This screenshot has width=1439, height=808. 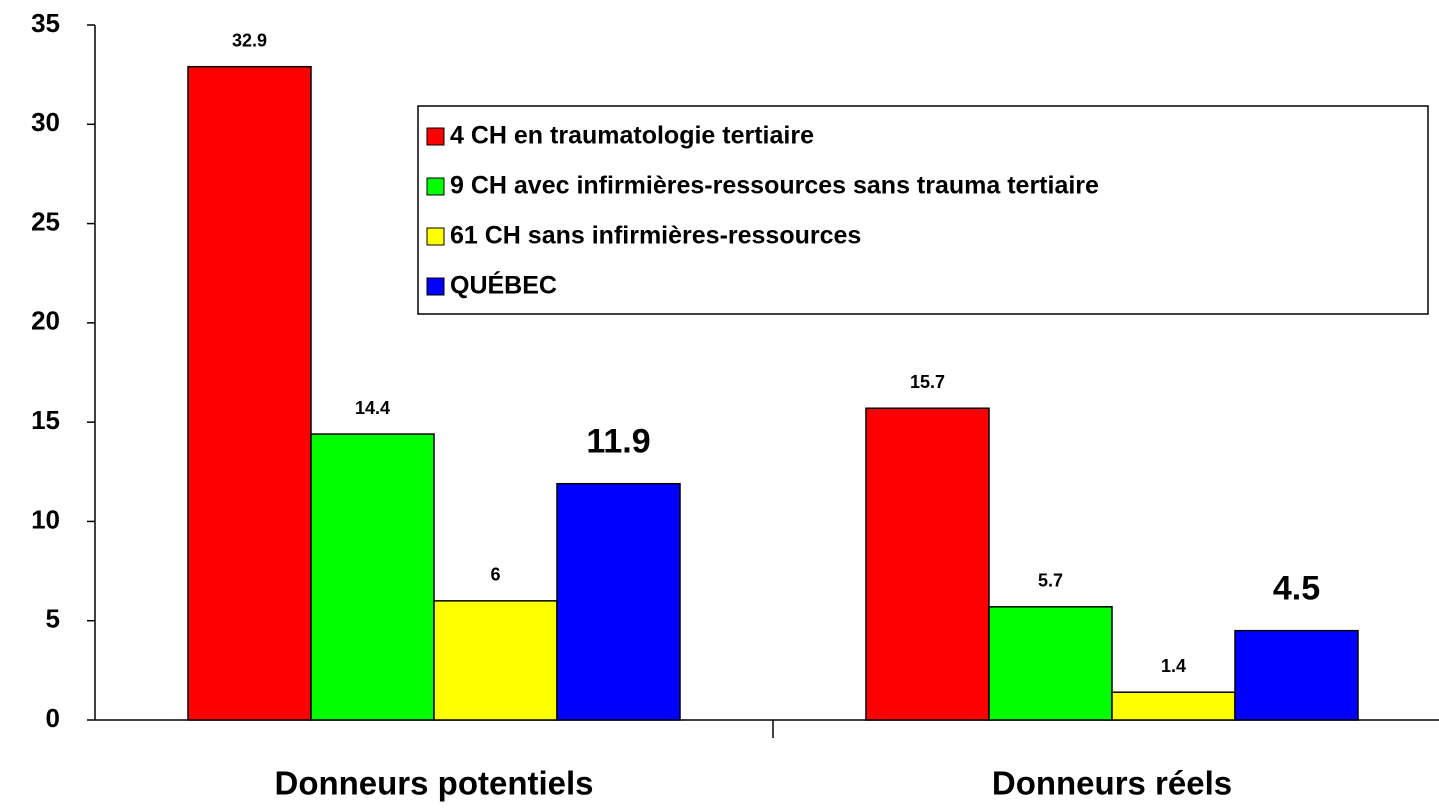 What do you see at coordinates (433, 783) in the screenshot?
I see `x-tick-label: Donneurs potentiels` at bounding box center [433, 783].